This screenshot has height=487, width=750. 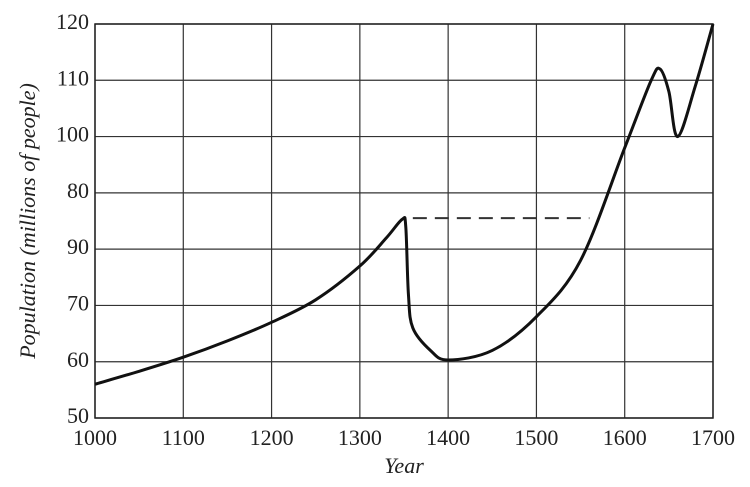 I want to click on x-tick-label: 1100, so click(x=183, y=437).